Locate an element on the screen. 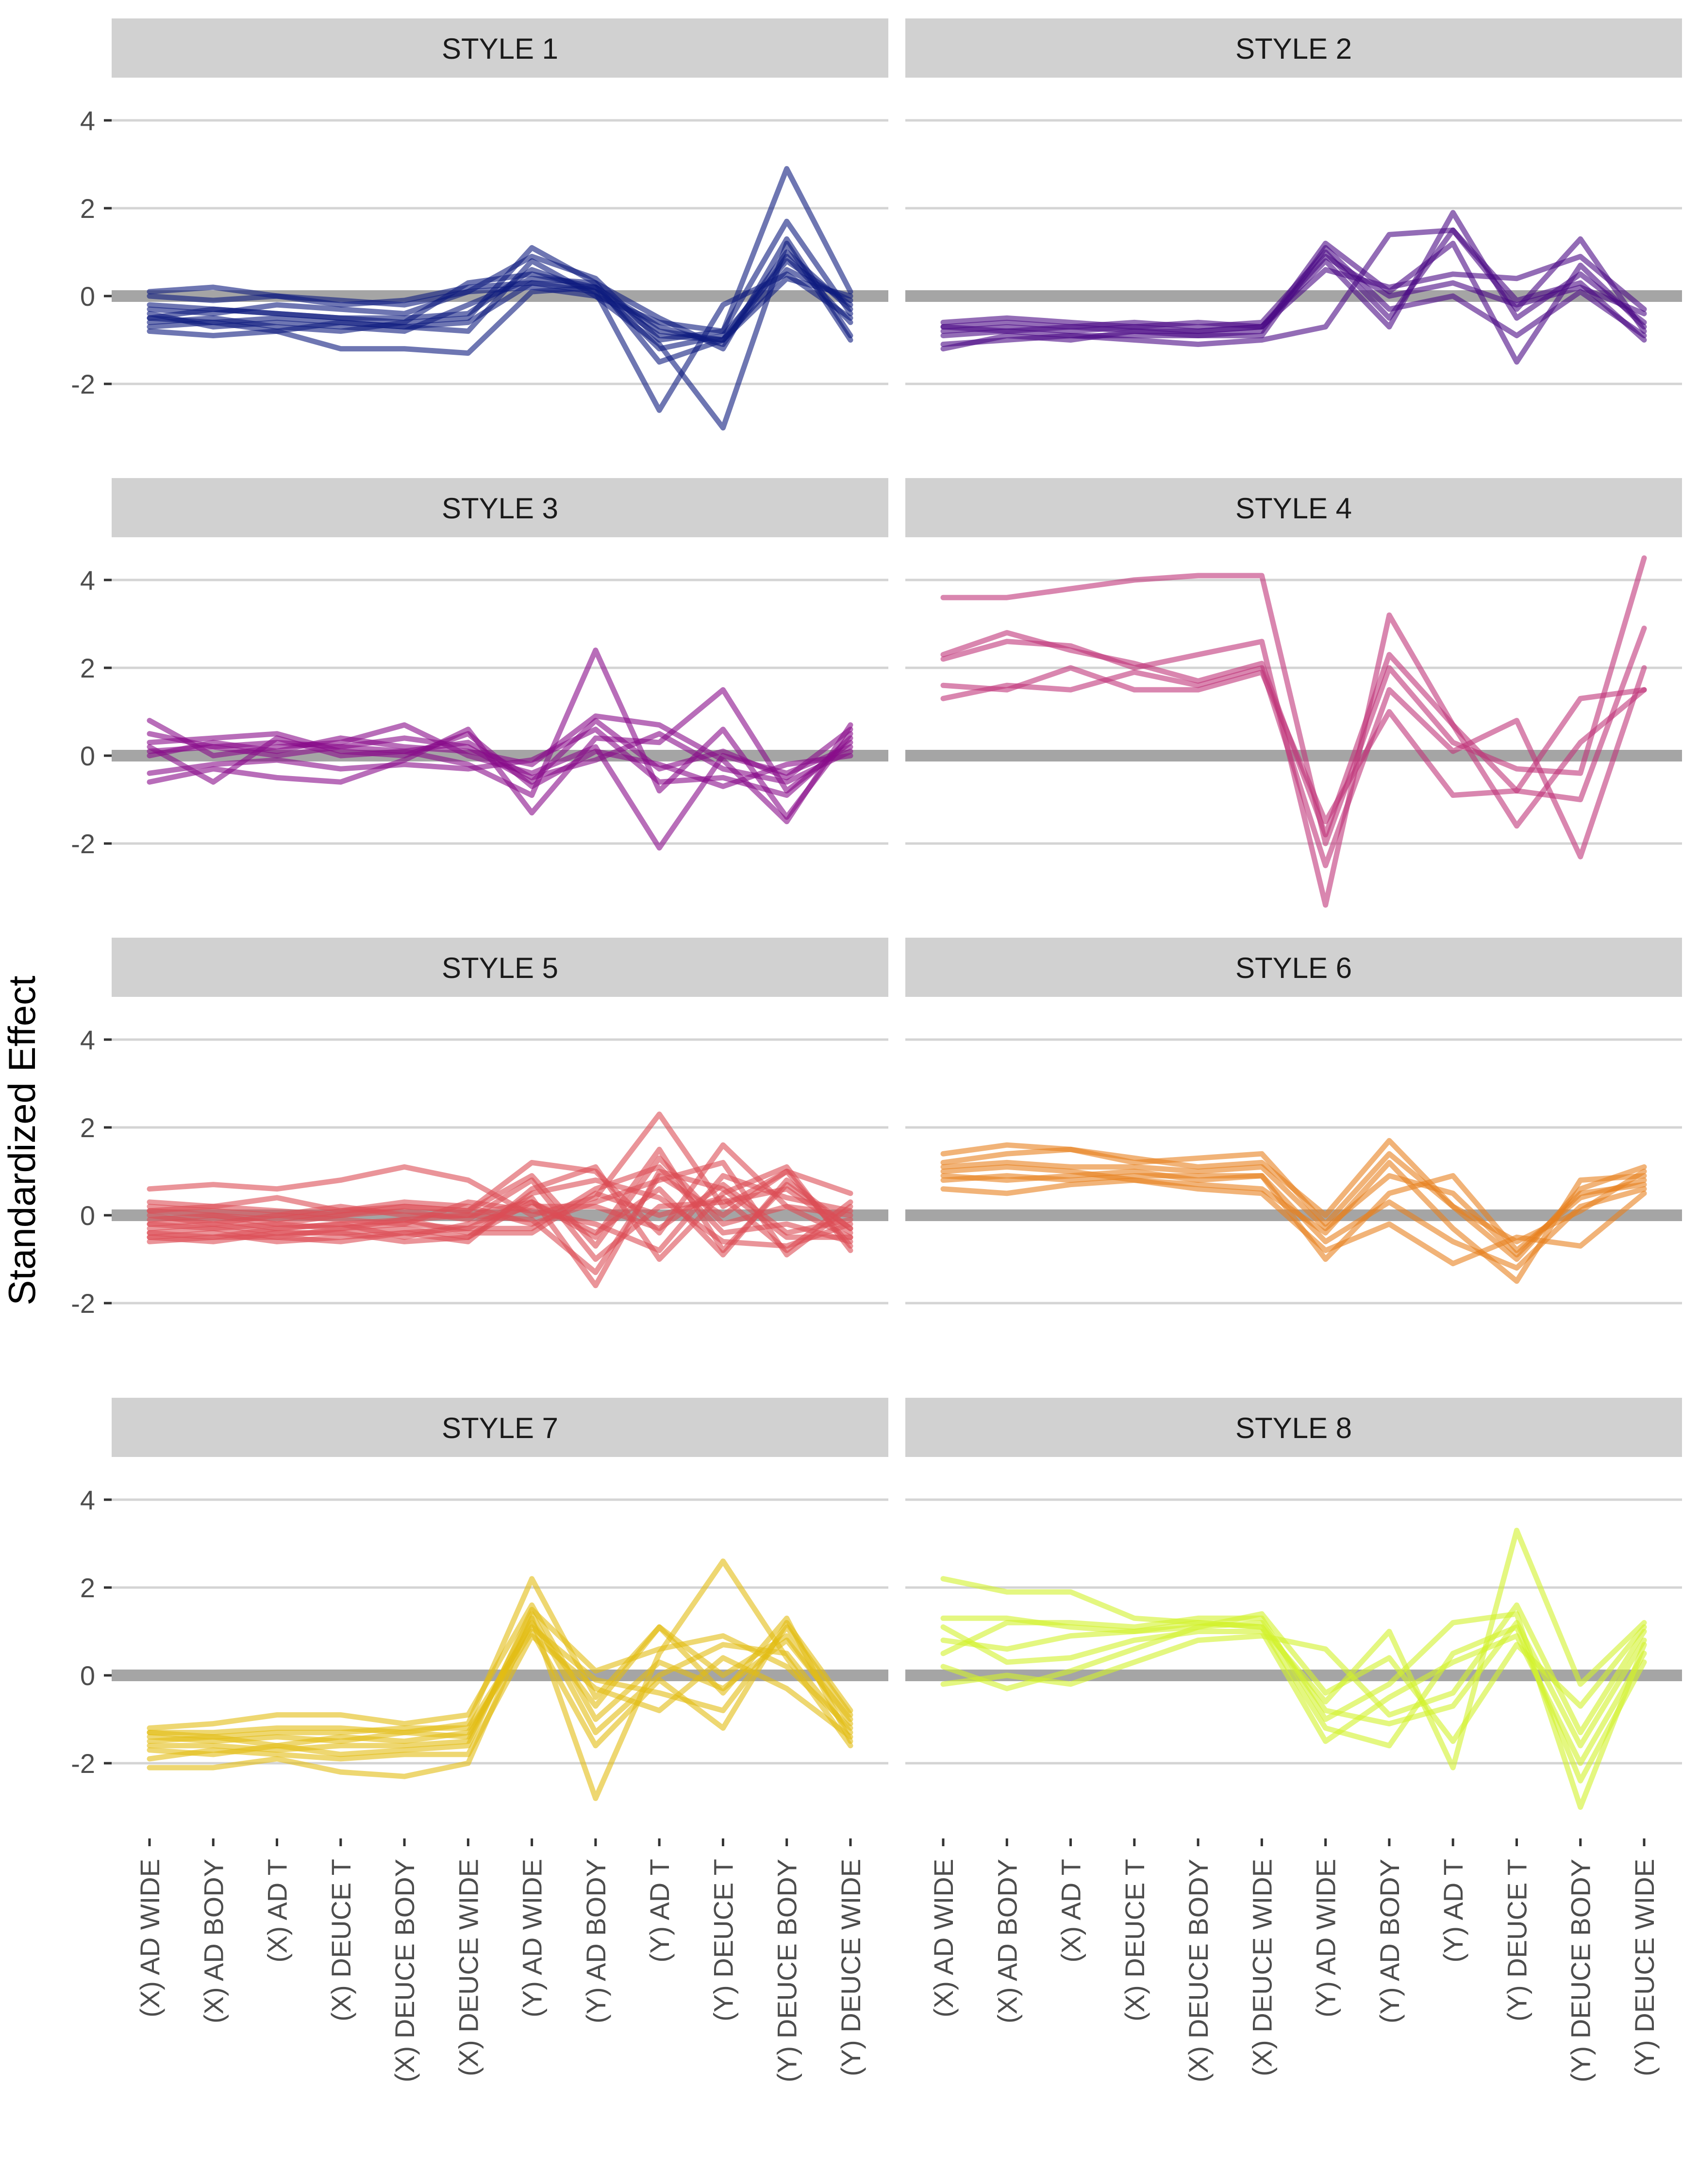 The height and width of the screenshot is (2184, 1699). panel-title: STYLE 2 is located at coordinates (1293, 49).